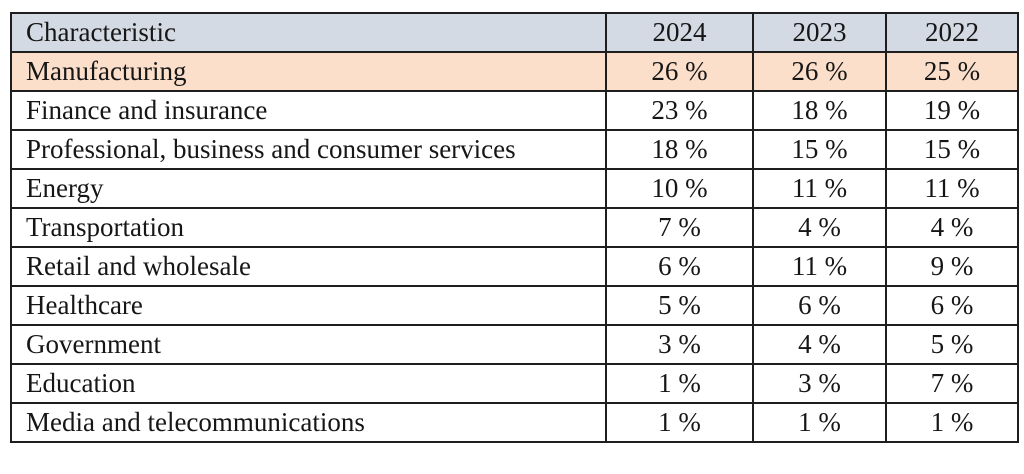 This screenshot has width=1024, height=474. What do you see at coordinates (952, 32) in the screenshot?
I see `column-header-2022: 2022` at bounding box center [952, 32].